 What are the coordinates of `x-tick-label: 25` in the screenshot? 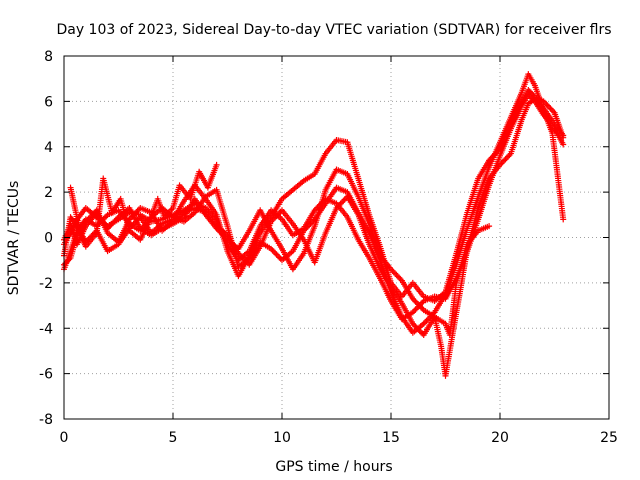 It's located at (609, 438).